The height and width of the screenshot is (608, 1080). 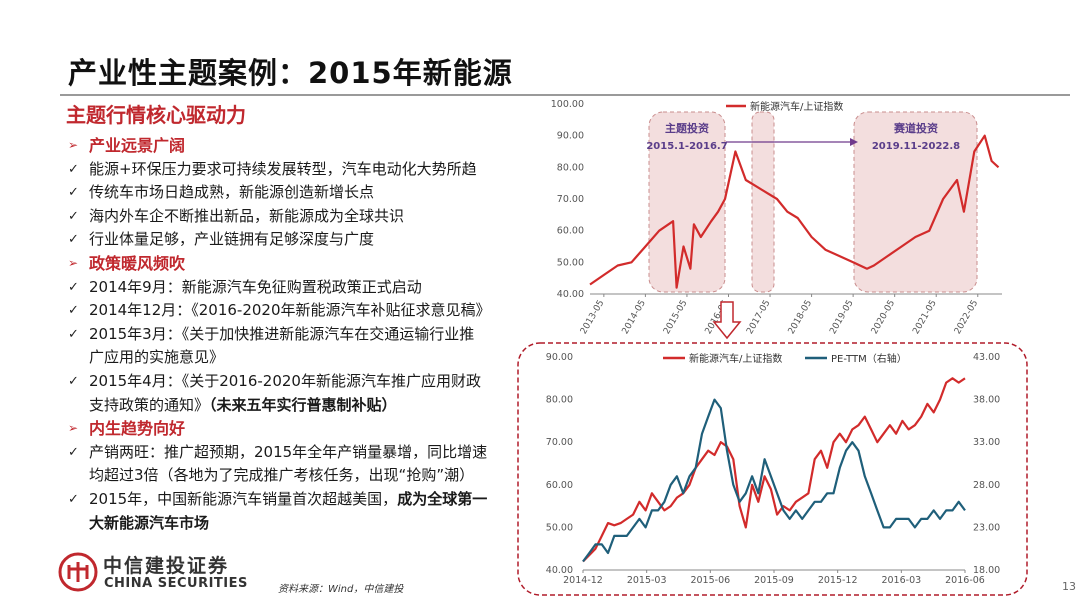 I want to click on list-item: ✓ 2015年3月：《关于加快推进新能源汽车在交通运输行业推 广应用的实施意见》, so click(x=271, y=345).